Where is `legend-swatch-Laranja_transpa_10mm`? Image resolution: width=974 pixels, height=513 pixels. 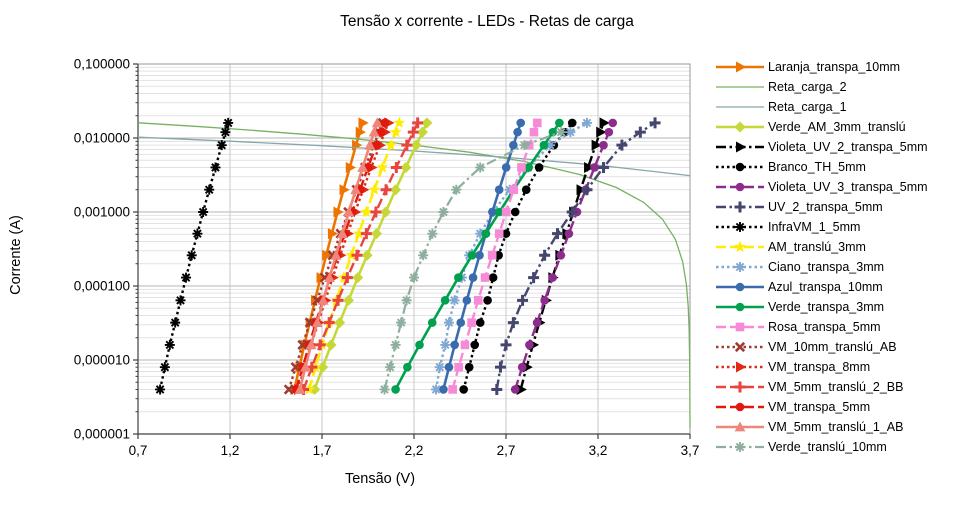 legend-swatch-Laranja_transpa_10mm is located at coordinates (740, 67).